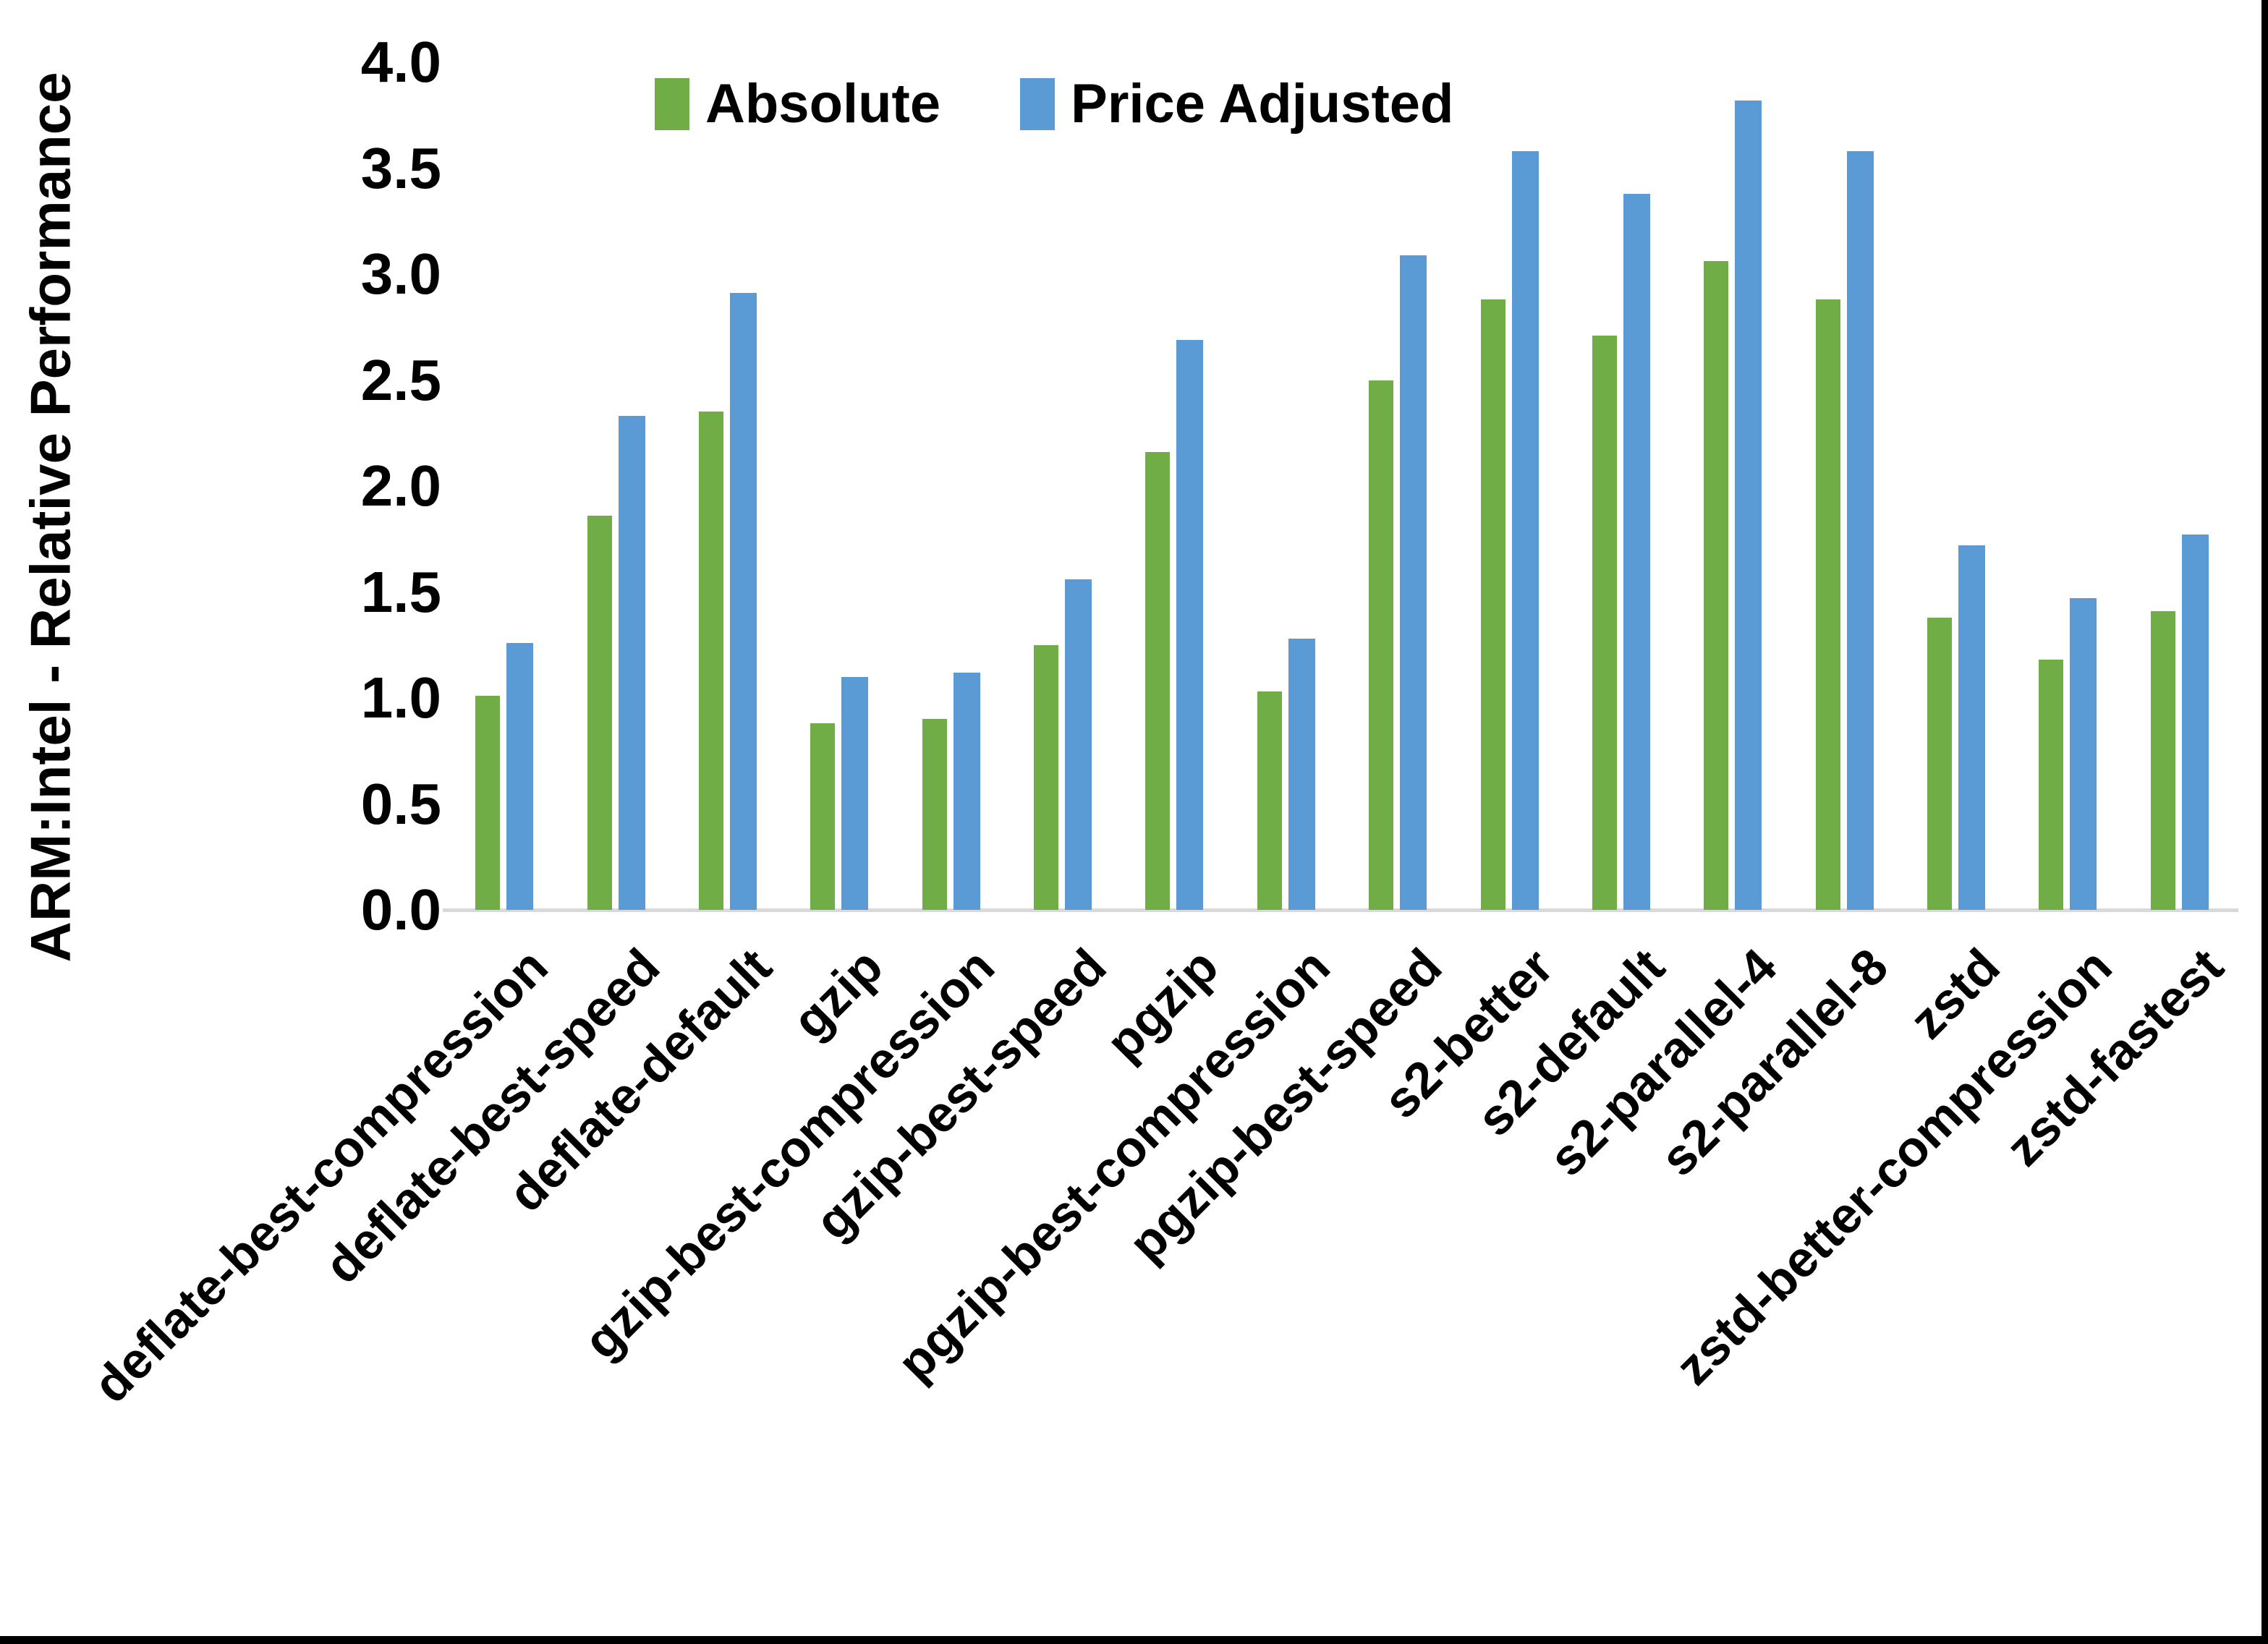 This screenshot has width=2268, height=1644. Describe the element at coordinates (1413, 582) in the screenshot. I see `bar-price-adjusted-pgzip-best-speed` at that location.